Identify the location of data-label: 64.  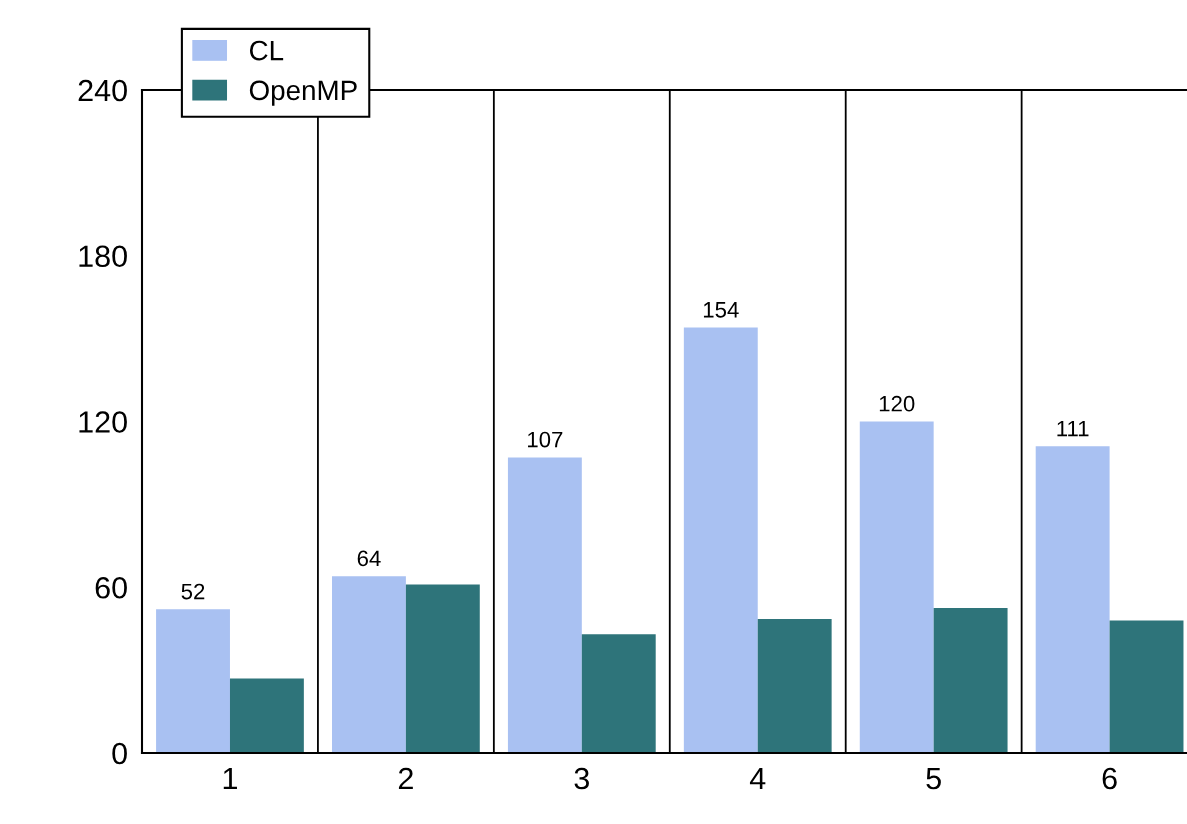
(369, 558).